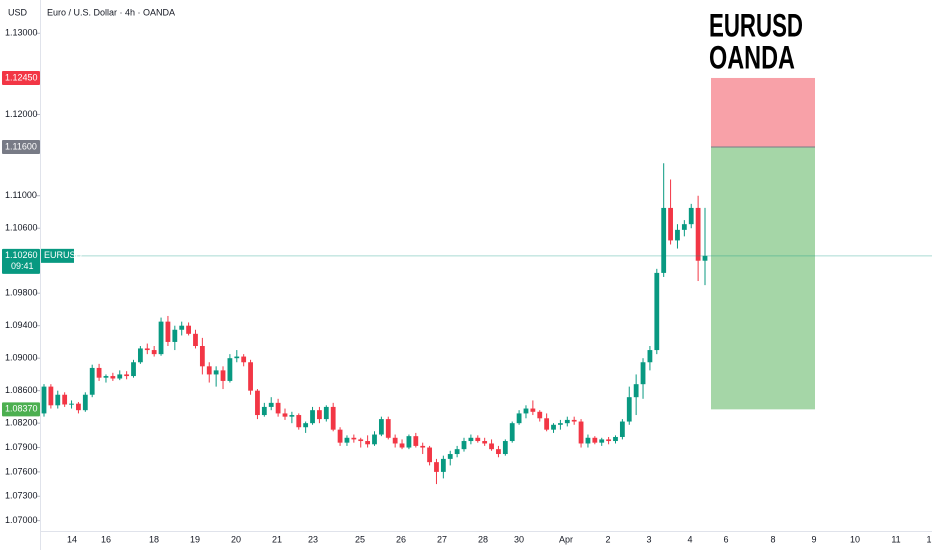 This screenshot has width=932, height=550. I want to click on stop-zone, so click(763, 112).